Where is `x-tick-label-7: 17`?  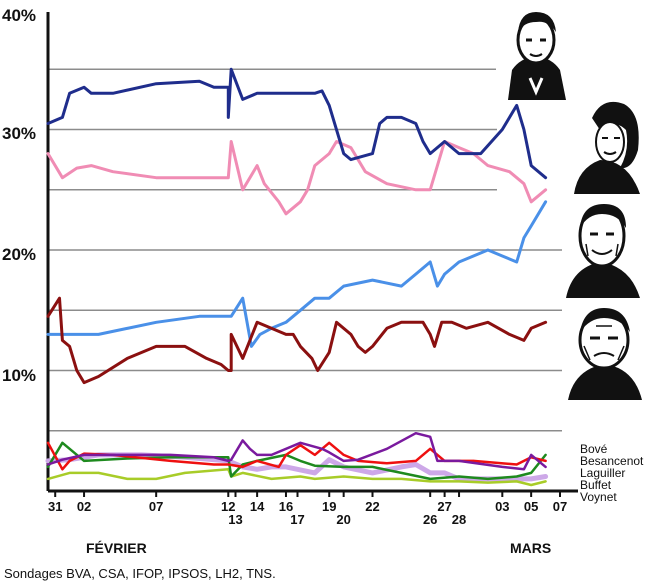
x-tick-label-7: 17 is located at coordinates (297, 519).